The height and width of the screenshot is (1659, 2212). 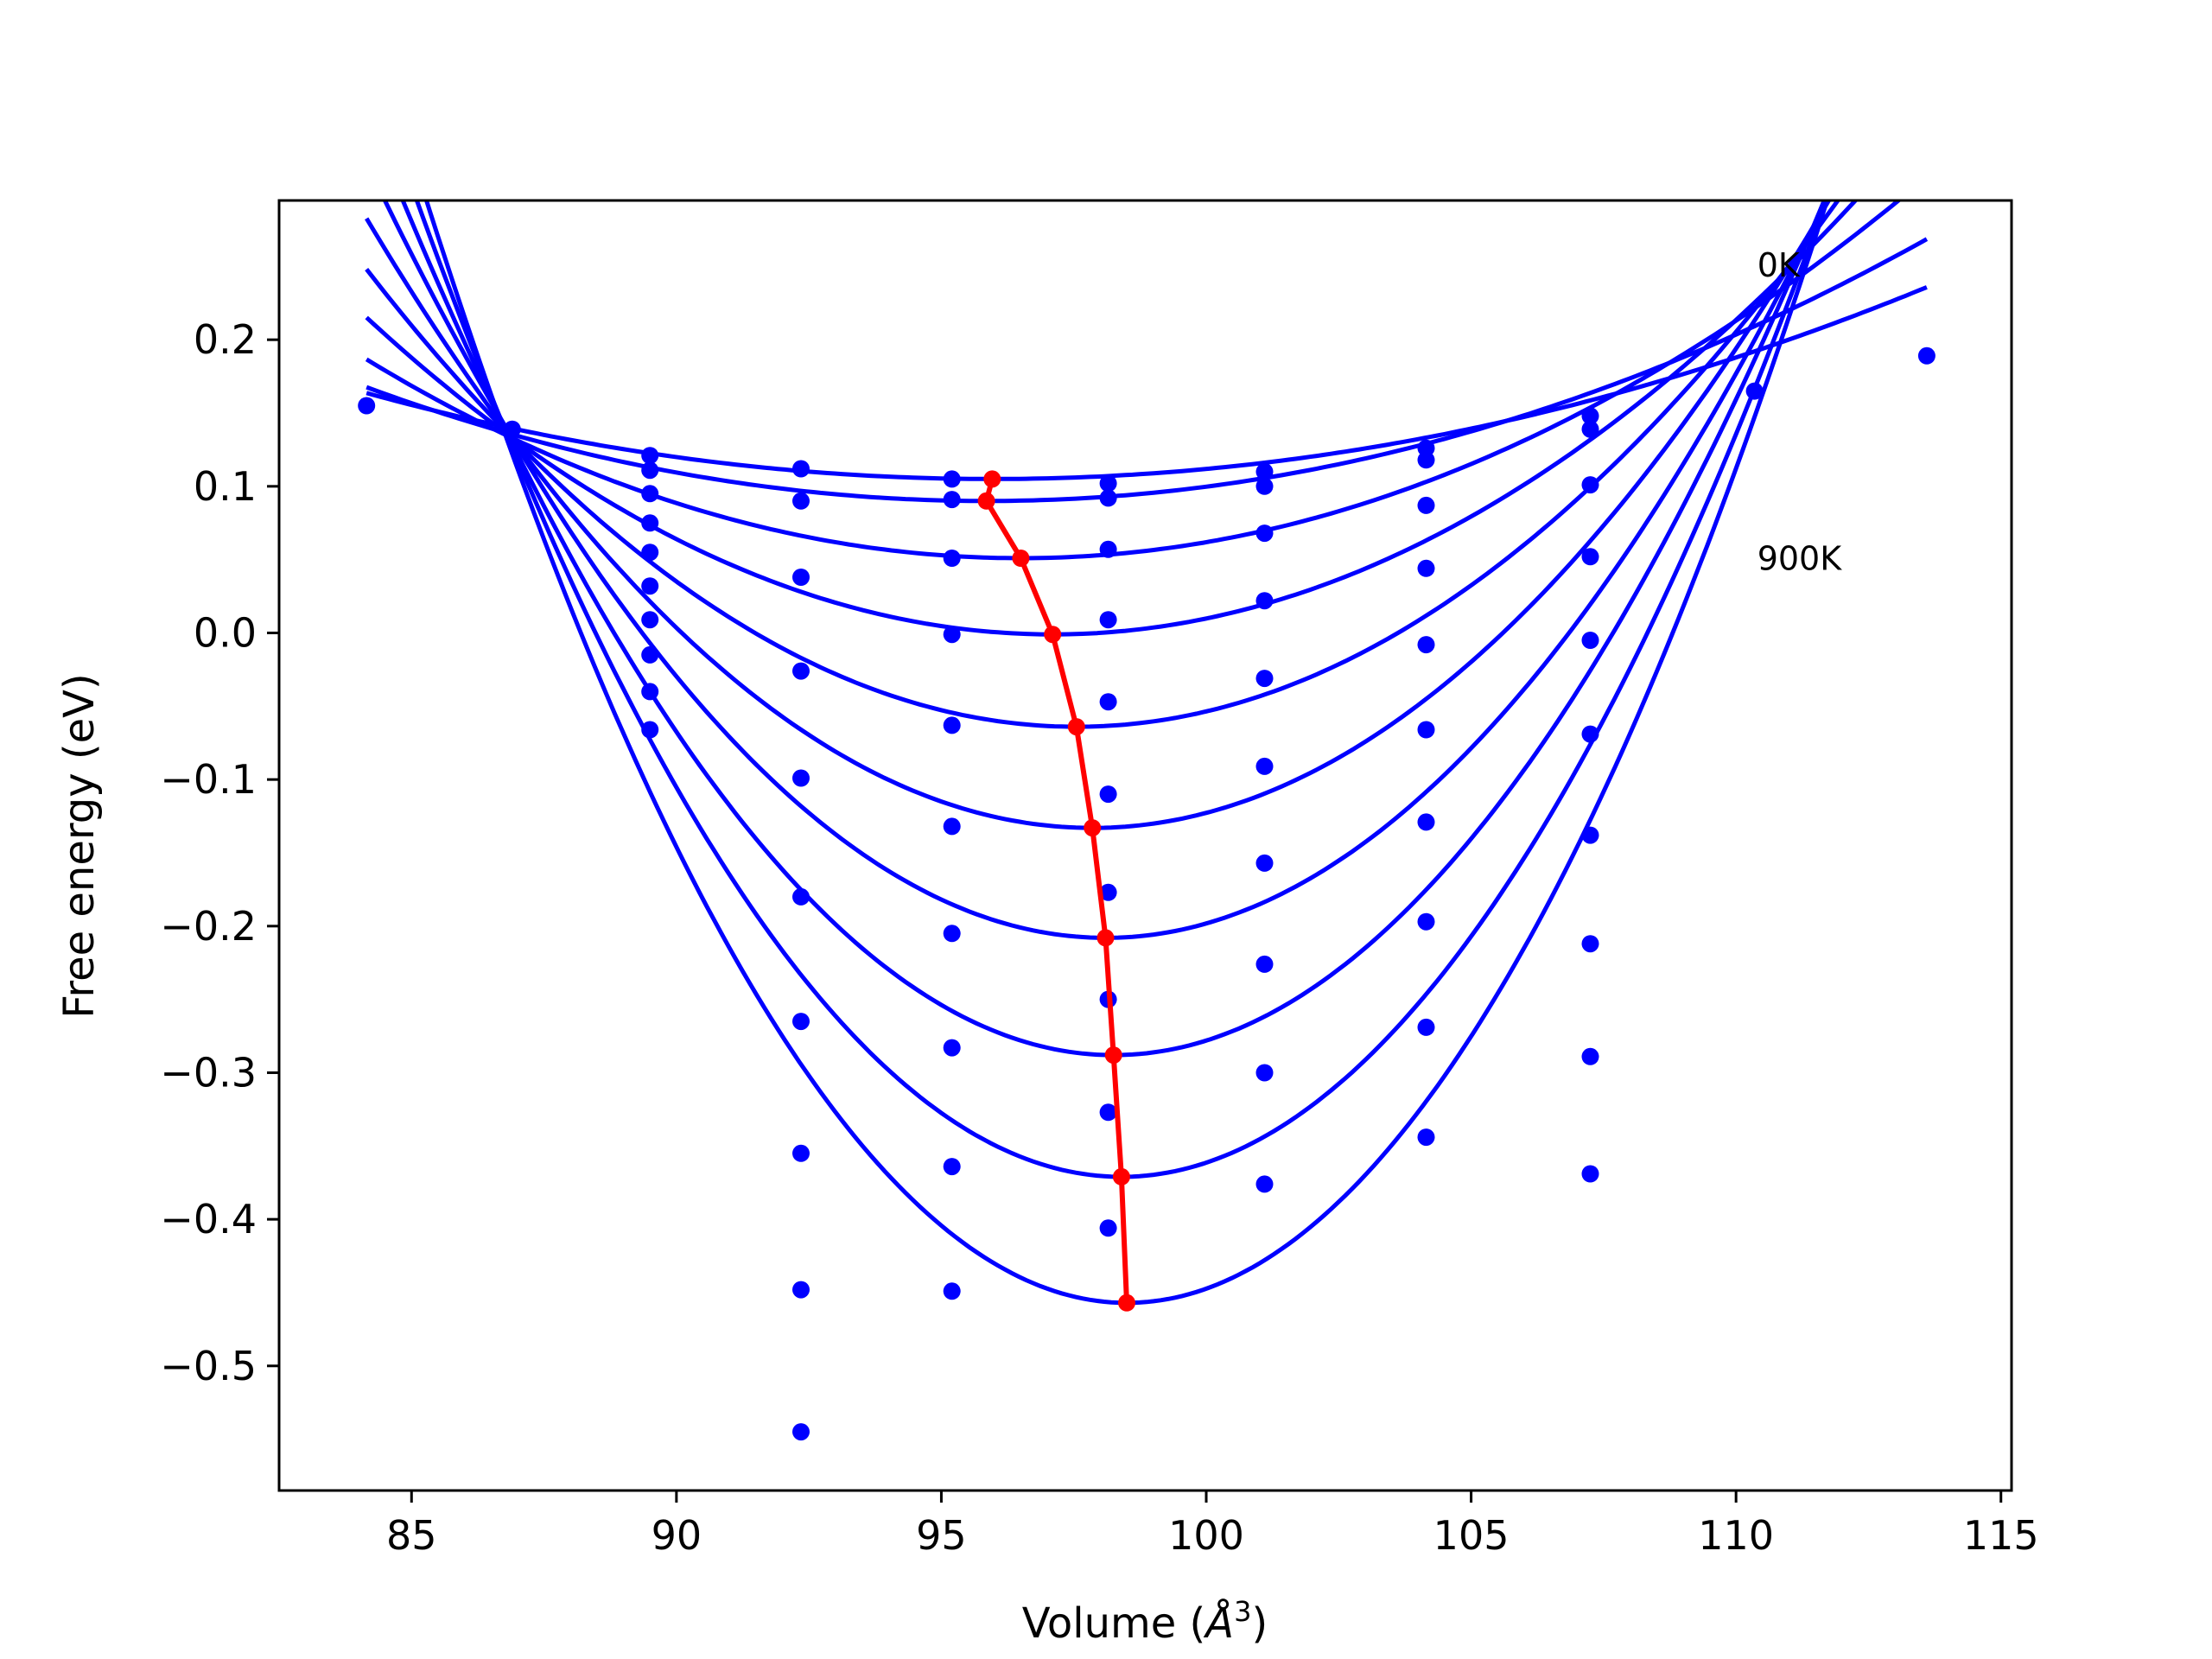 What do you see at coordinates (208, 926) in the screenshot?
I see `y-tick-label: −0.2` at bounding box center [208, 926].